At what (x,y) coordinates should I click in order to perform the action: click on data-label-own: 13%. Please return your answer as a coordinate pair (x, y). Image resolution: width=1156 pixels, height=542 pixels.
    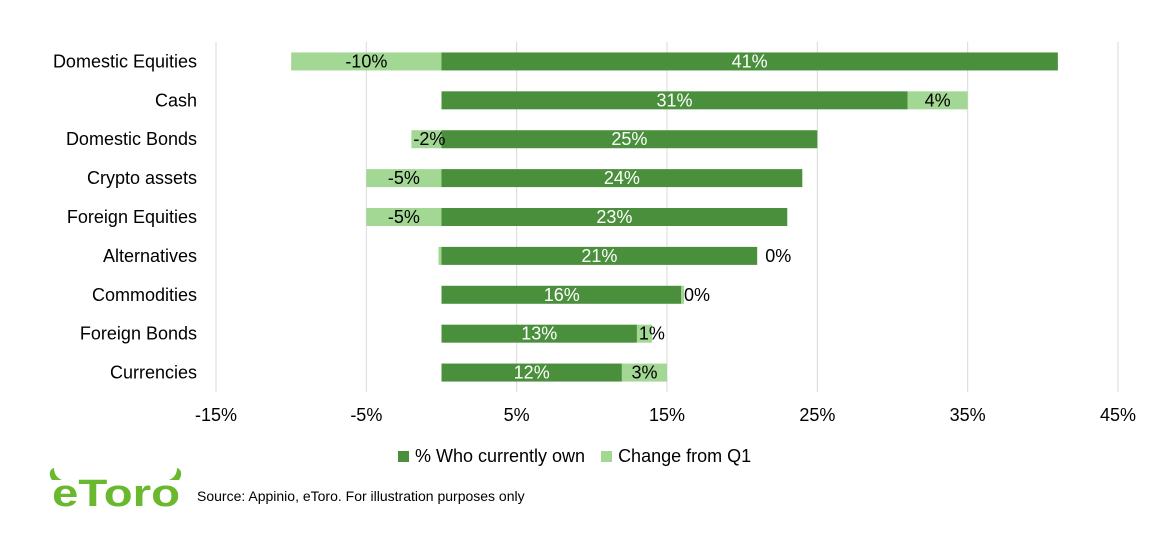
    Looking at the image, I should click on (539, 334).